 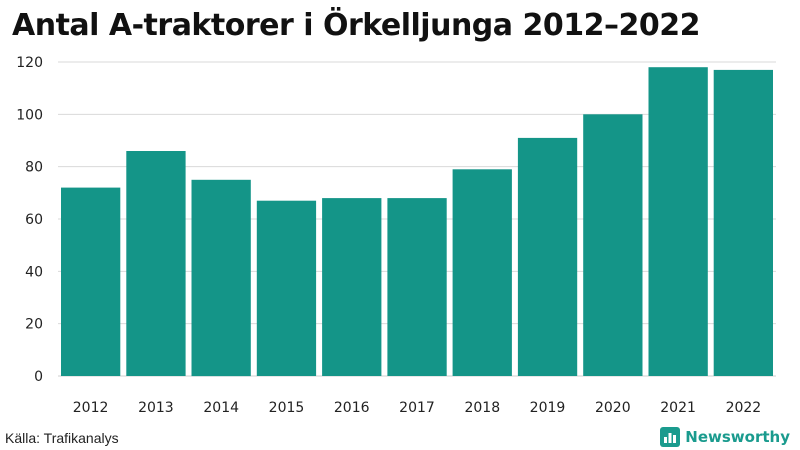 What do you see at coordinates (352, 408) in the screenshot?
I see `x-tick-label: 2016` at bounding box center [352, 408].